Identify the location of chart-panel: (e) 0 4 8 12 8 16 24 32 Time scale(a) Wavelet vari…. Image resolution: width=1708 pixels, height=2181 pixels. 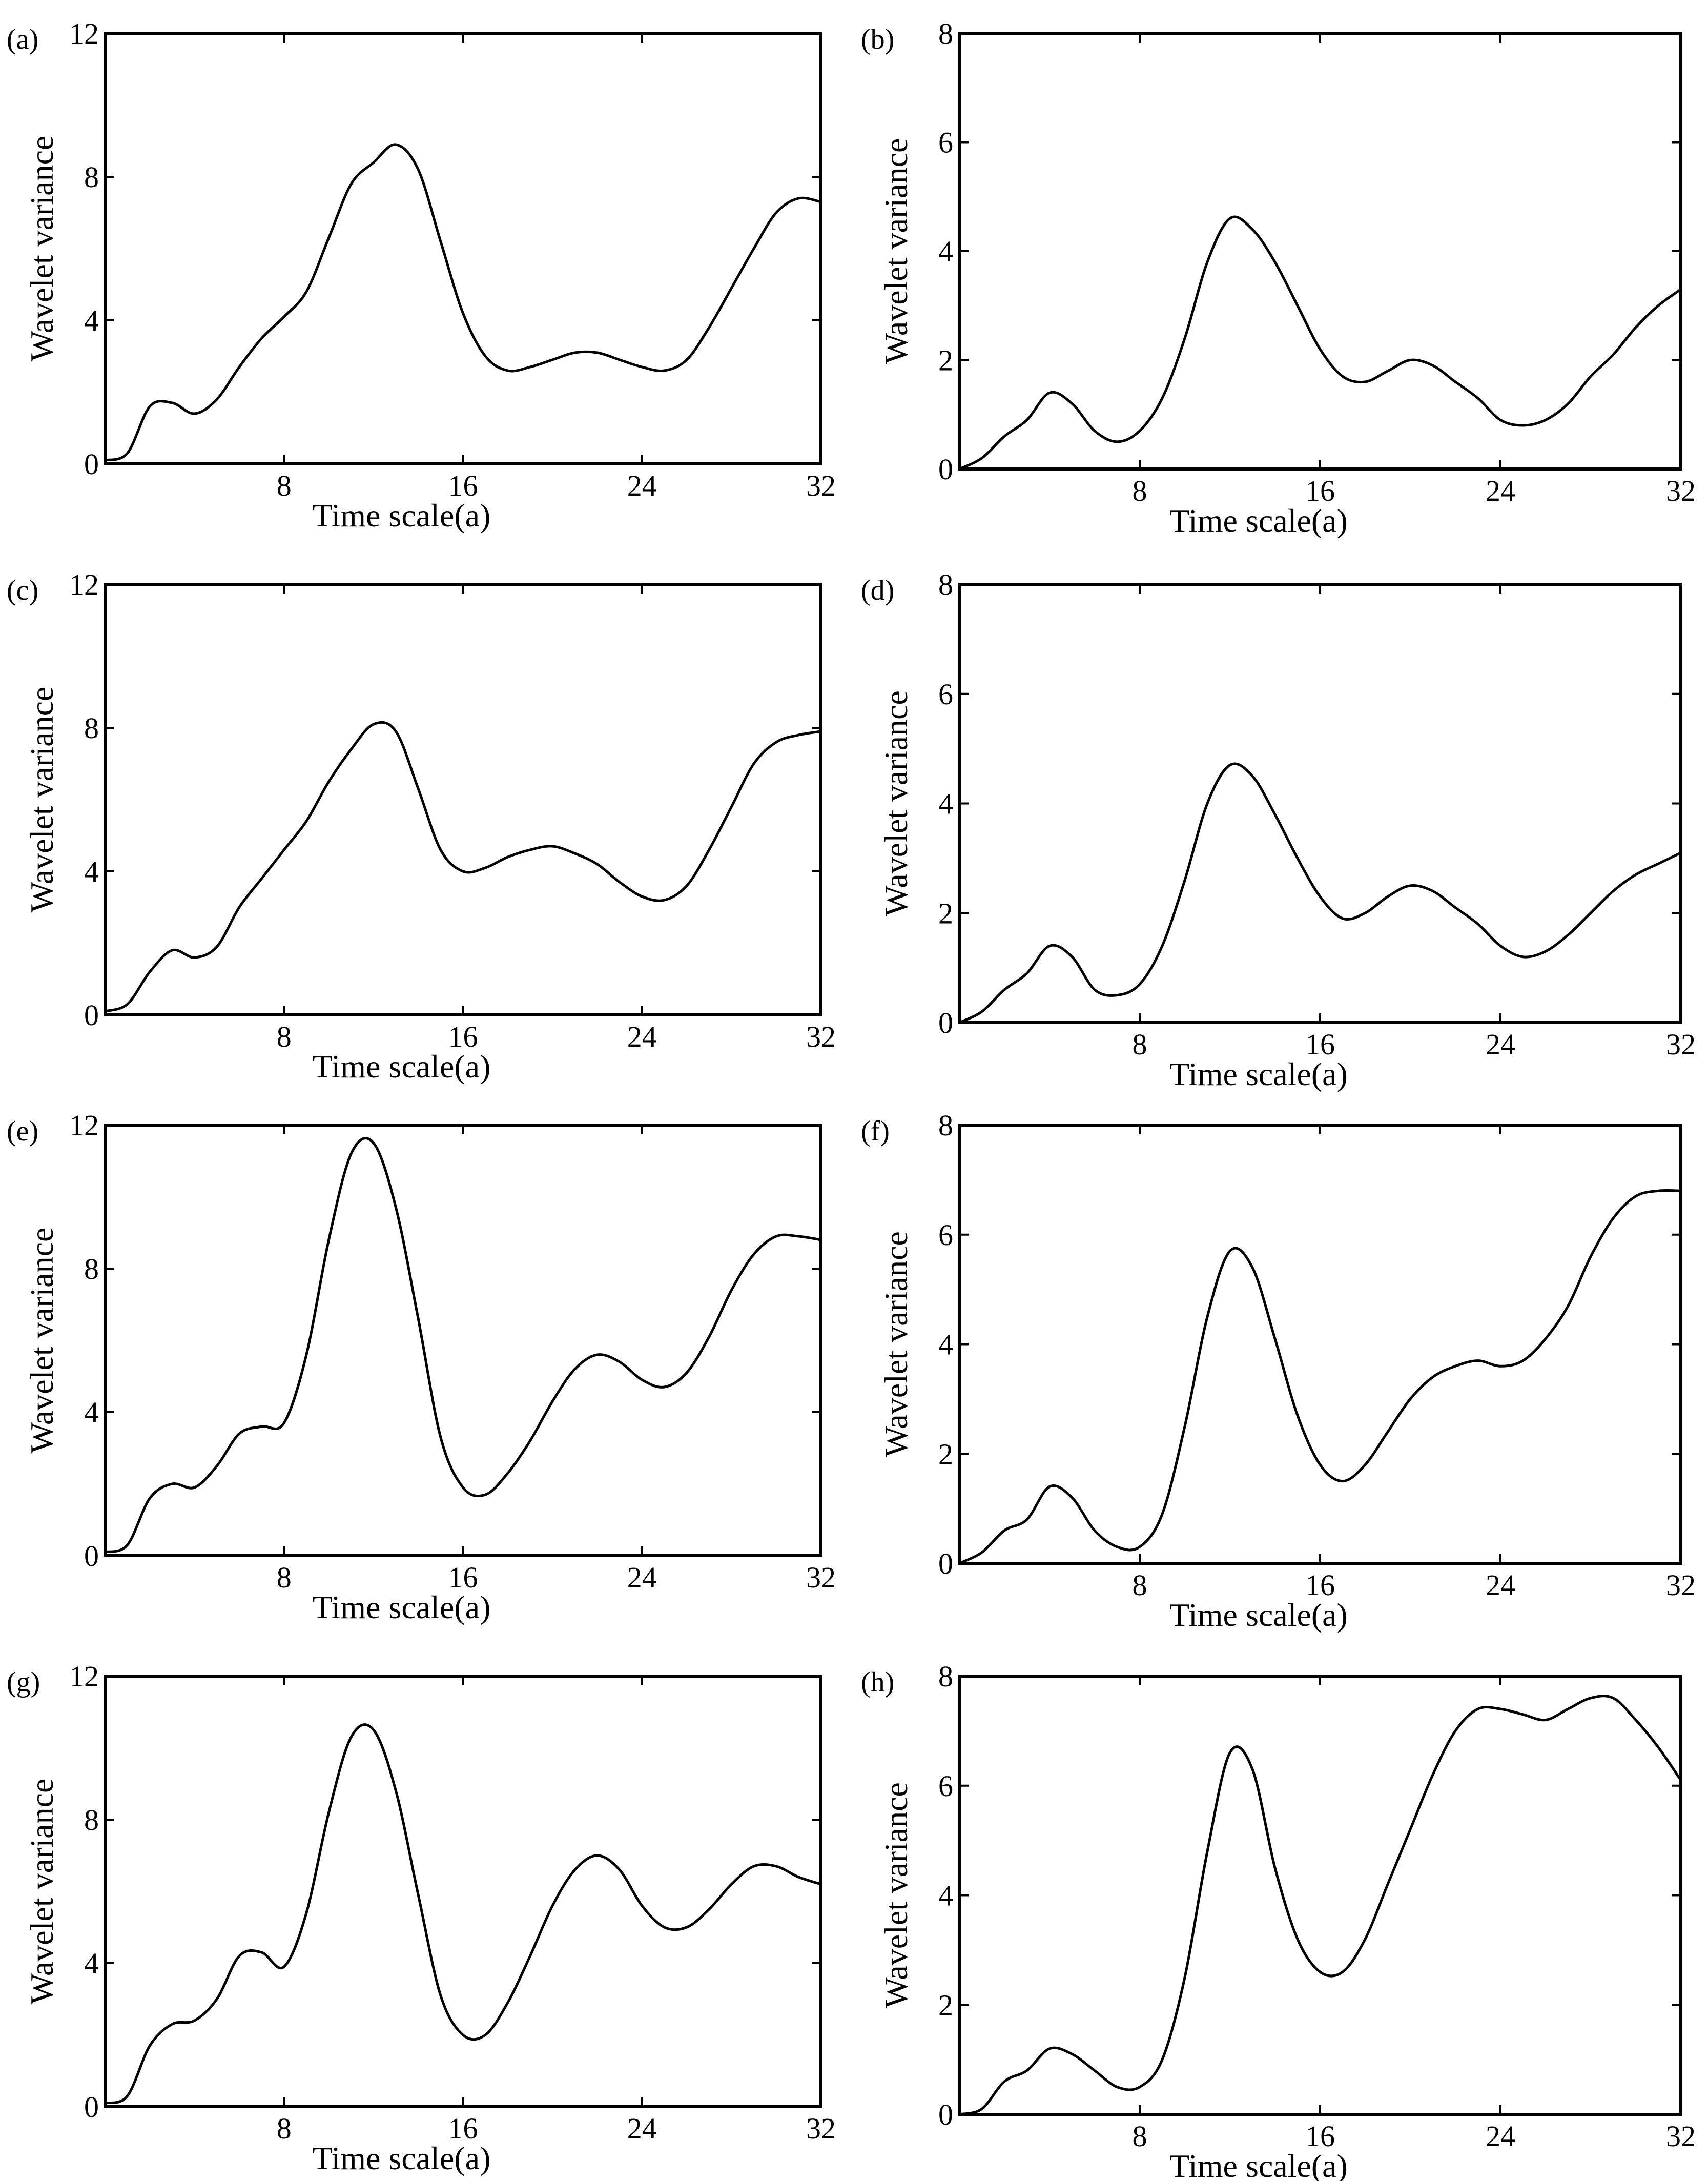
(421, 1367).